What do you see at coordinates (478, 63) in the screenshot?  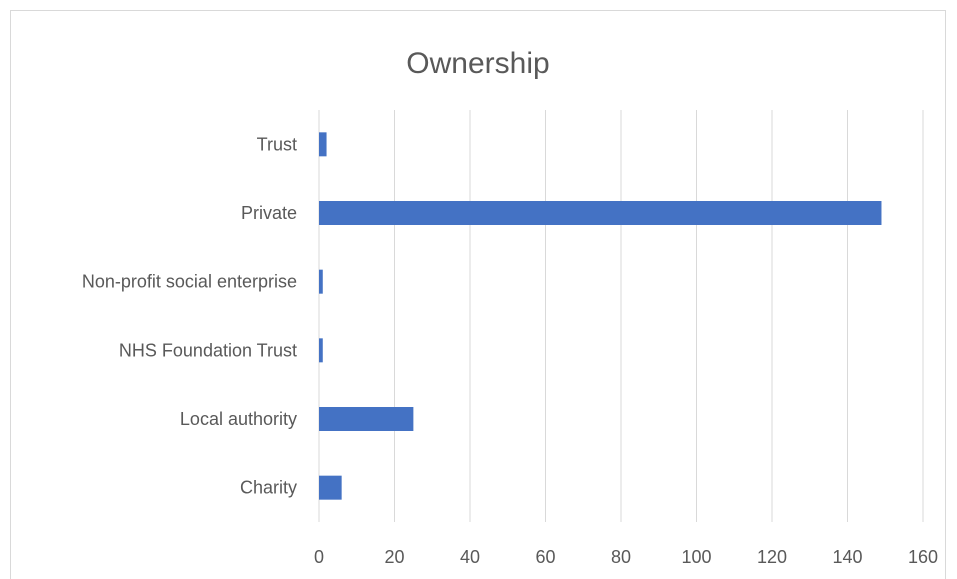 I see `chart-title: Ownership` at bounding box center [478, 63].